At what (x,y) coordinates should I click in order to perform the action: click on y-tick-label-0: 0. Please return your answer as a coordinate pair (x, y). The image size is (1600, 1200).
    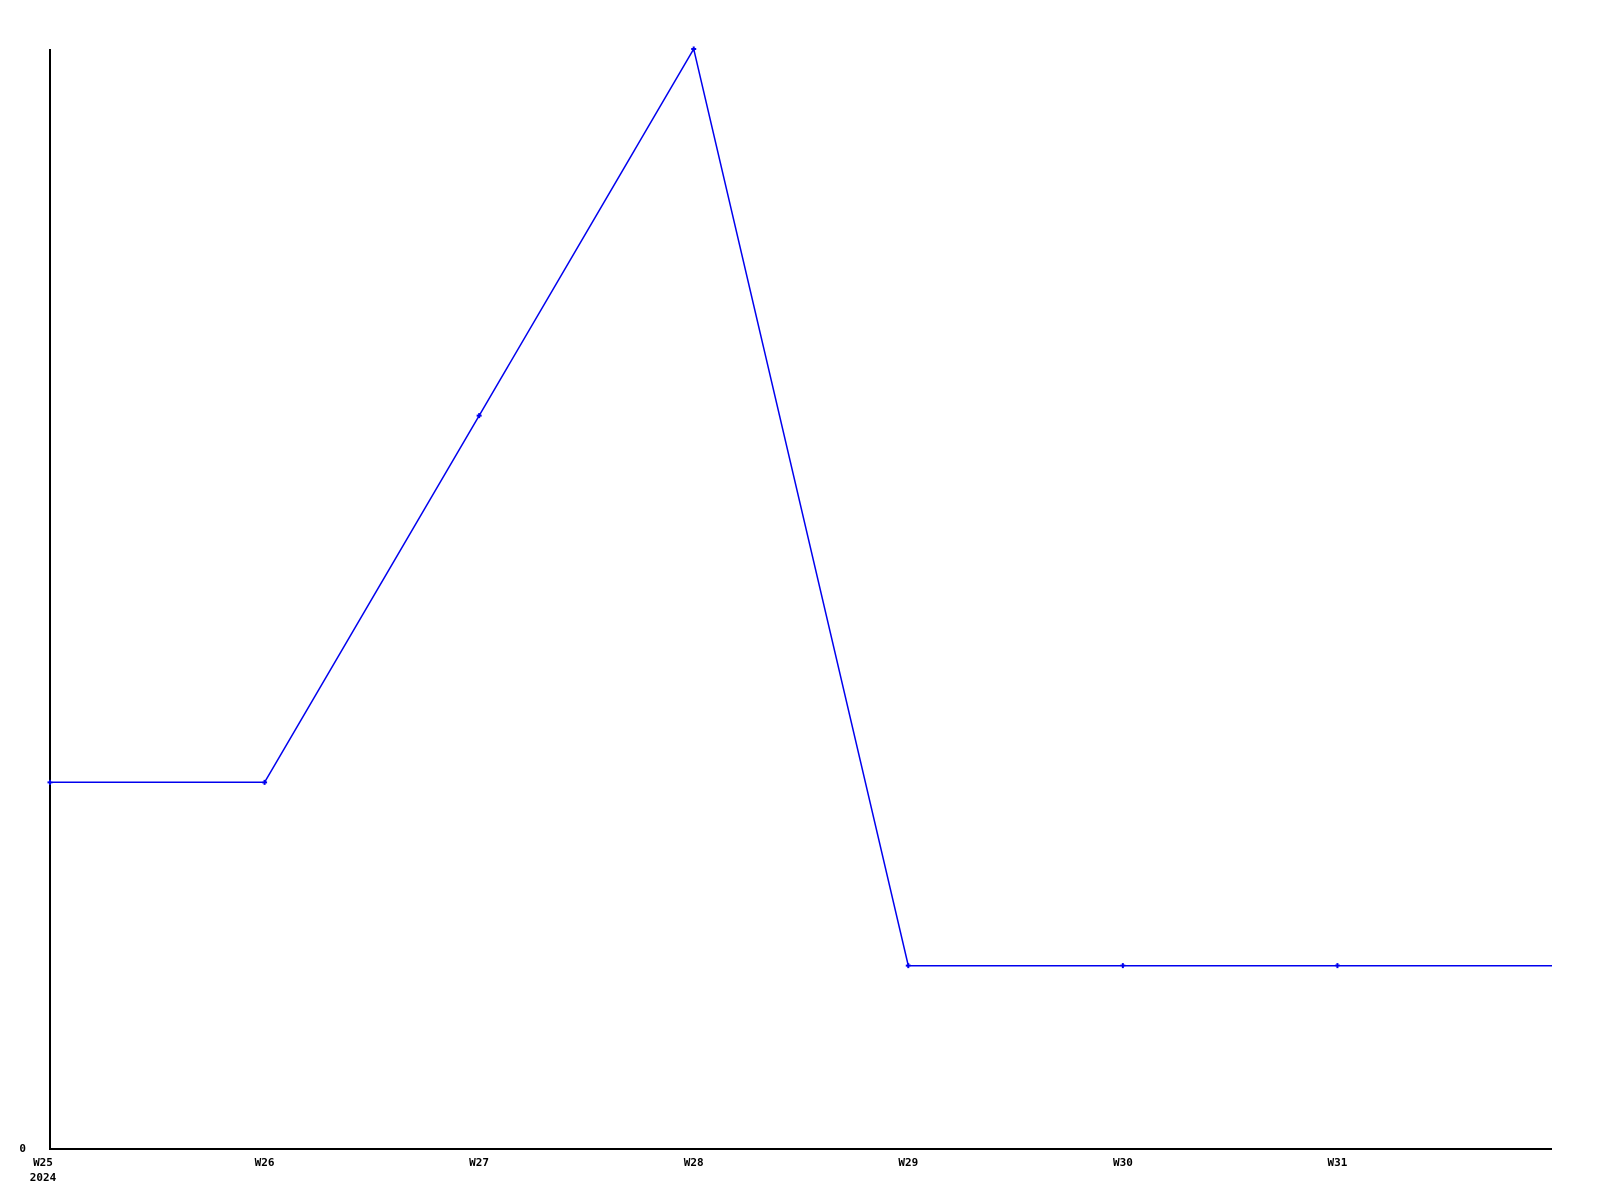
    Looking at the image, I should click on (22, 1148).